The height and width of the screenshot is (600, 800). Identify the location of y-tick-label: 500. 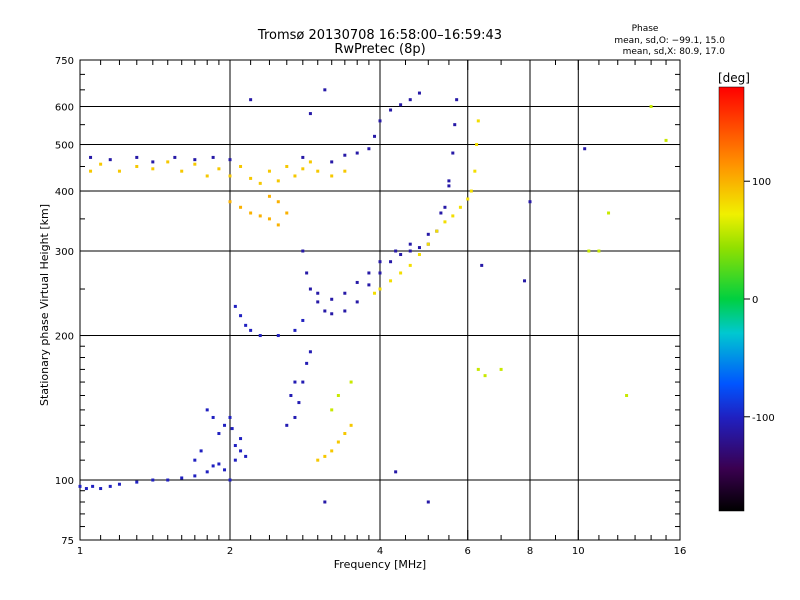
(64, 146).